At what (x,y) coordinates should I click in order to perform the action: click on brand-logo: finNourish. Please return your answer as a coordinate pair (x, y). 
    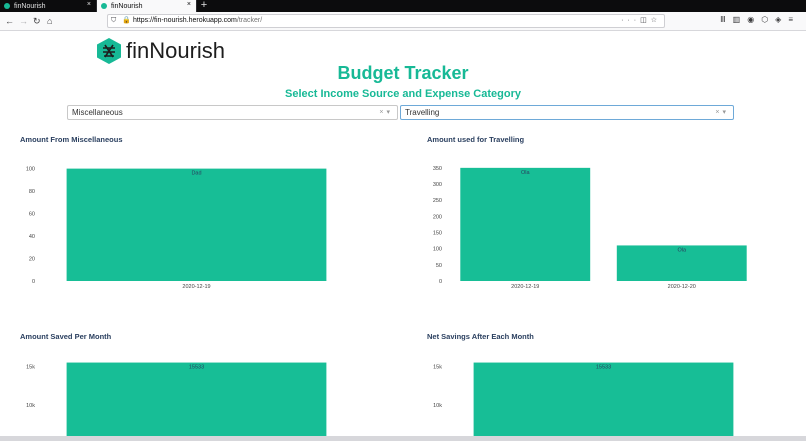
    Looking at the image, I should click on (160, 51).